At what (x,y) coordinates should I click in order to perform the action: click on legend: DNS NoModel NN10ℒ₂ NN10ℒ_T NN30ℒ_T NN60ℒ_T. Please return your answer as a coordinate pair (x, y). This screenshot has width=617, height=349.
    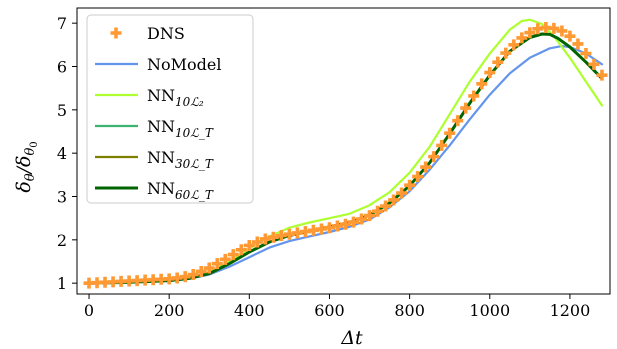
    Looking at the image, I should click on (170, 109).